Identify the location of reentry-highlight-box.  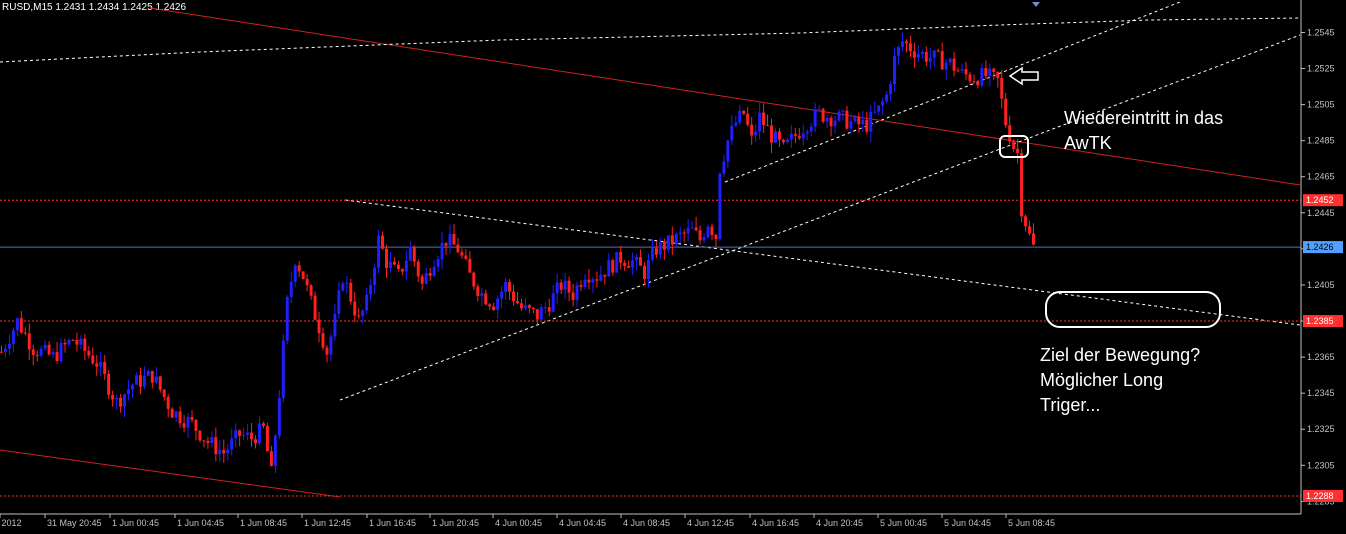
(1014, 146).